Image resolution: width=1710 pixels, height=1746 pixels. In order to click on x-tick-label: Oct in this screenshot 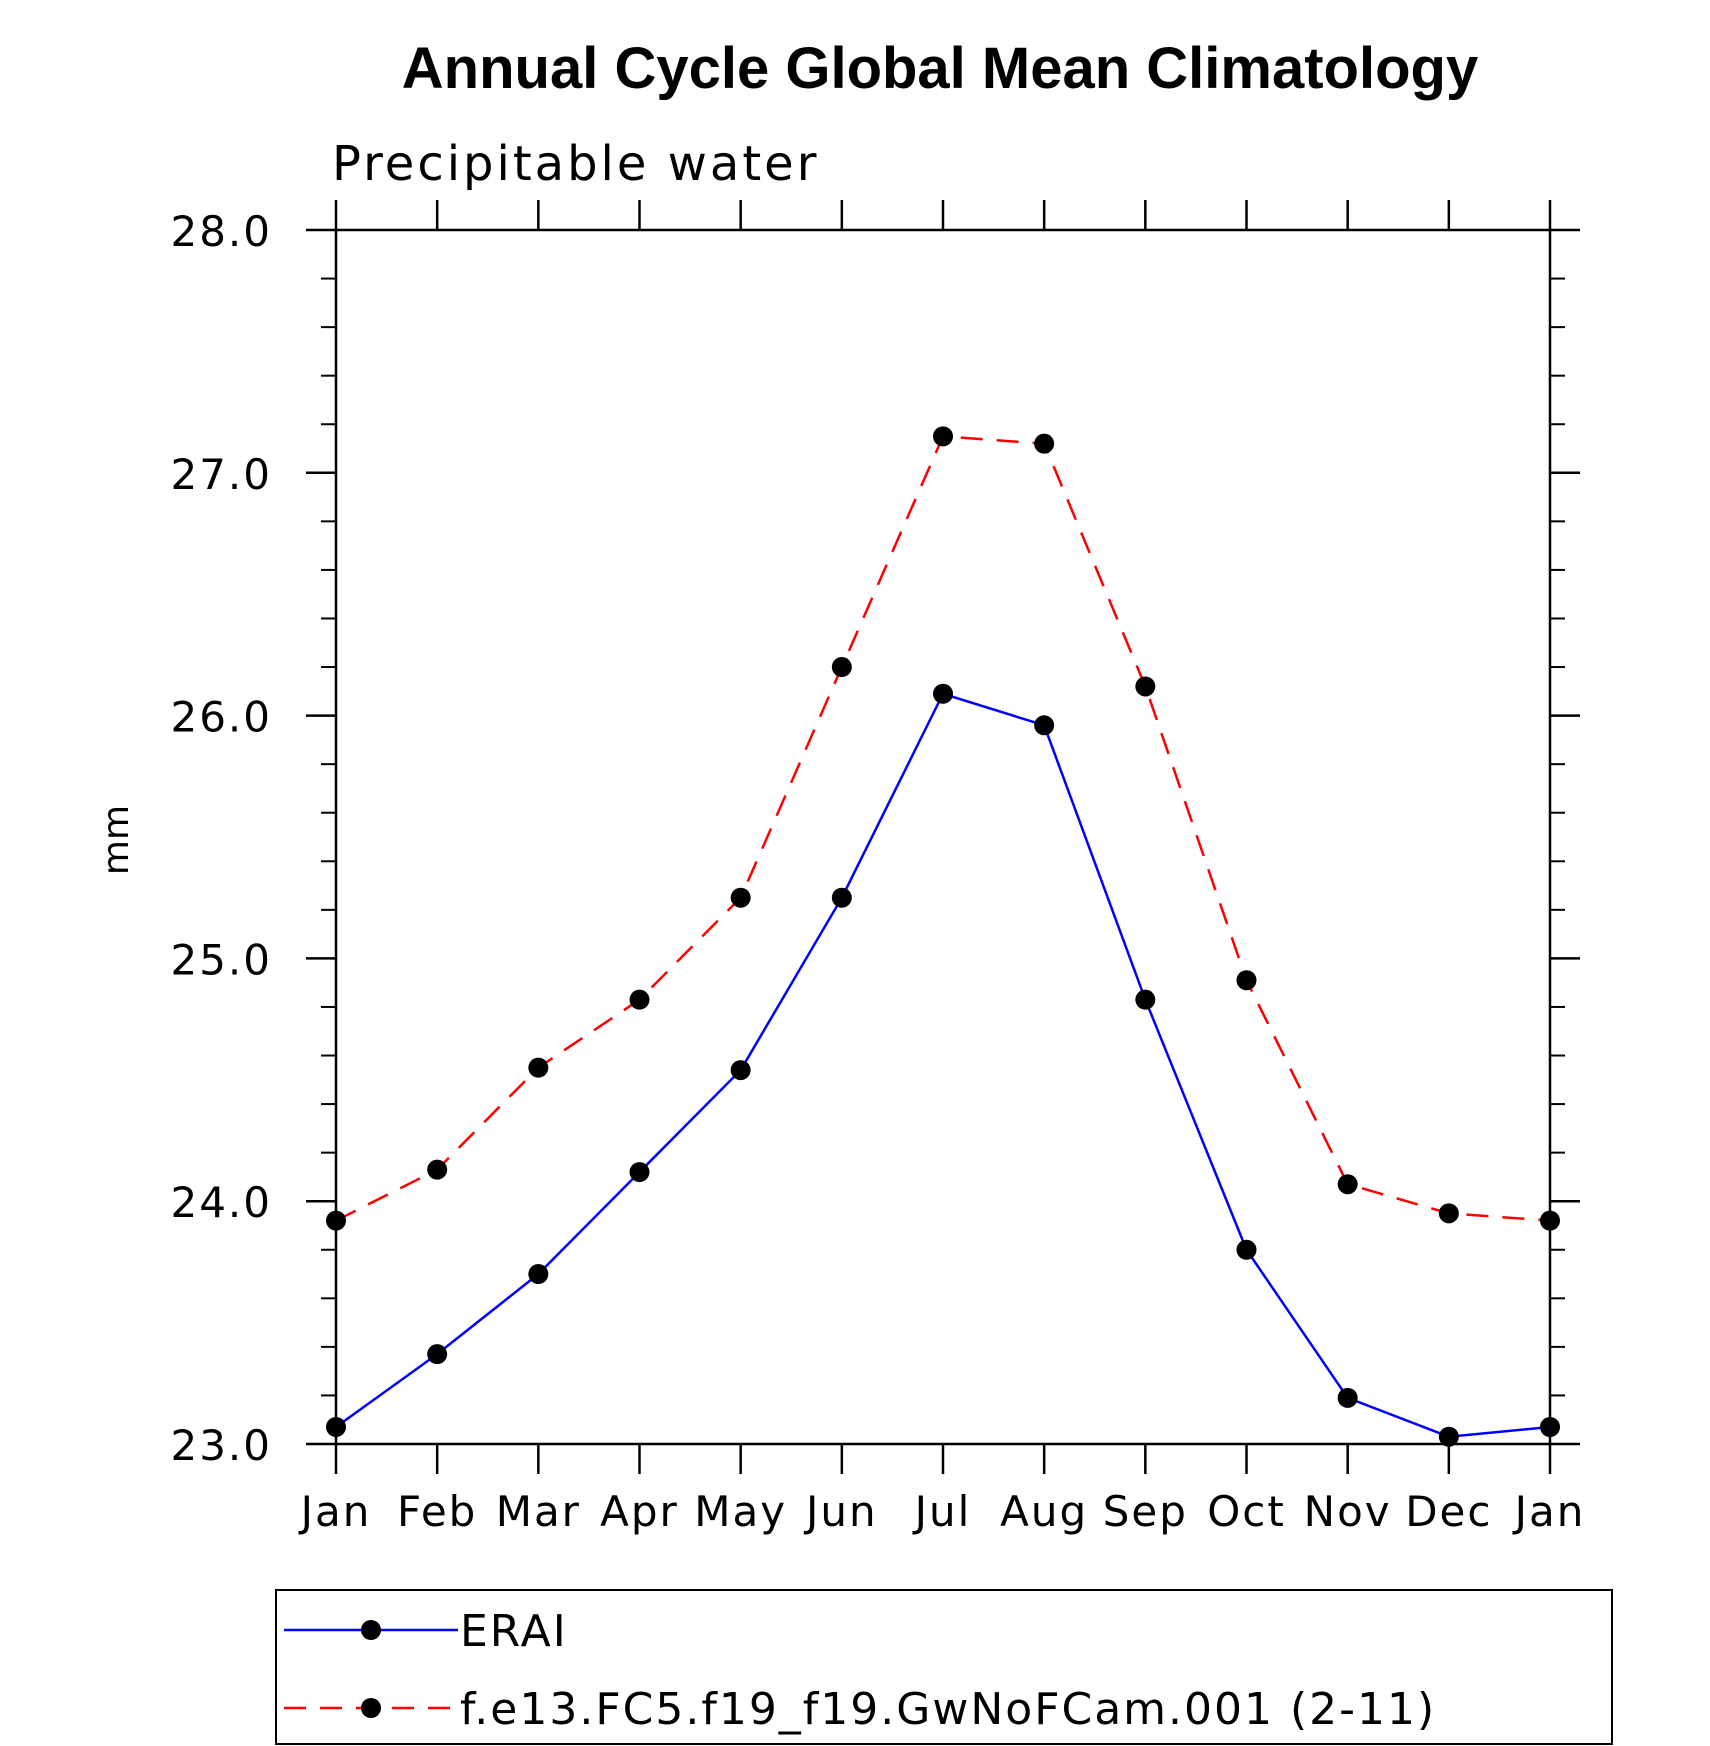, I will do `click(1246, 1511)`.